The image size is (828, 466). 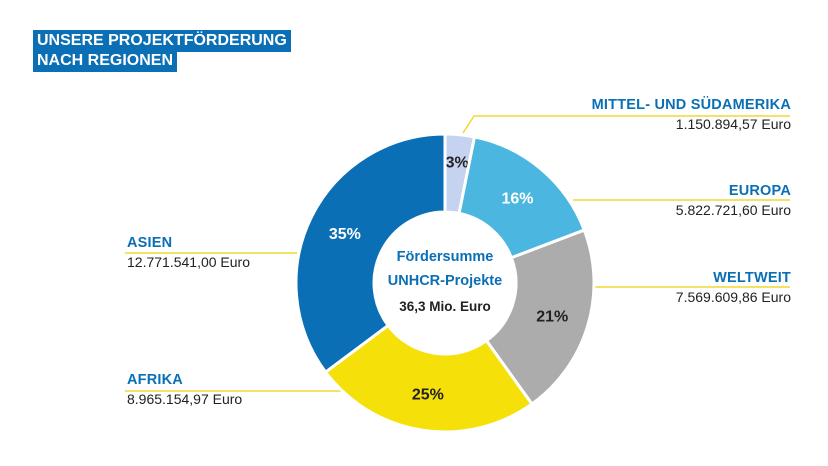 I want to click on center-text-2: 36,3 Mio. Euro, so click(x=445, y=306).